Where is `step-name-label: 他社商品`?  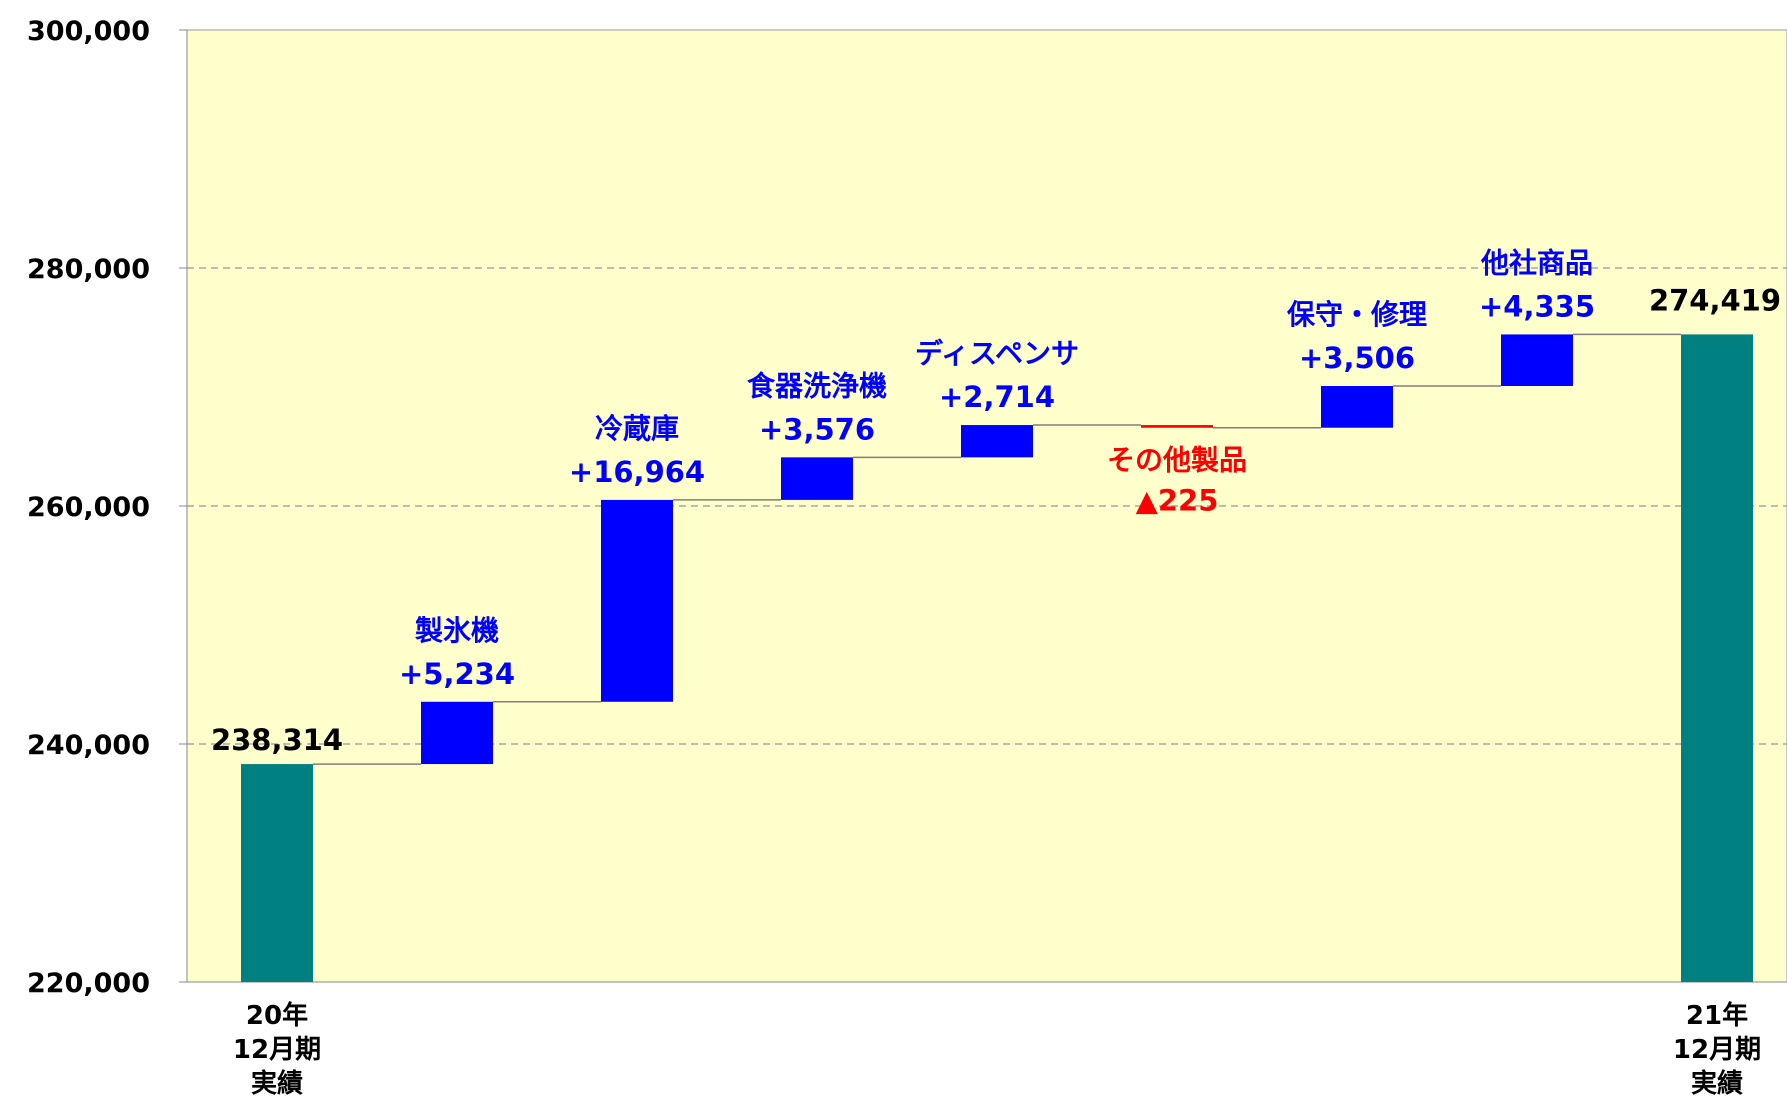 step-name-label: 他社商品 is located at coordinates (1536, 262).